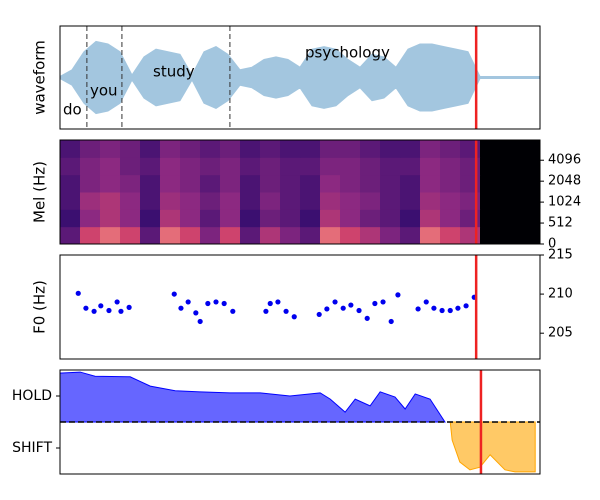  What do you see at coordinates (564, 181) in the screenshot?
I see `y-tick-label: 2048` at bounding box center [564, 181].